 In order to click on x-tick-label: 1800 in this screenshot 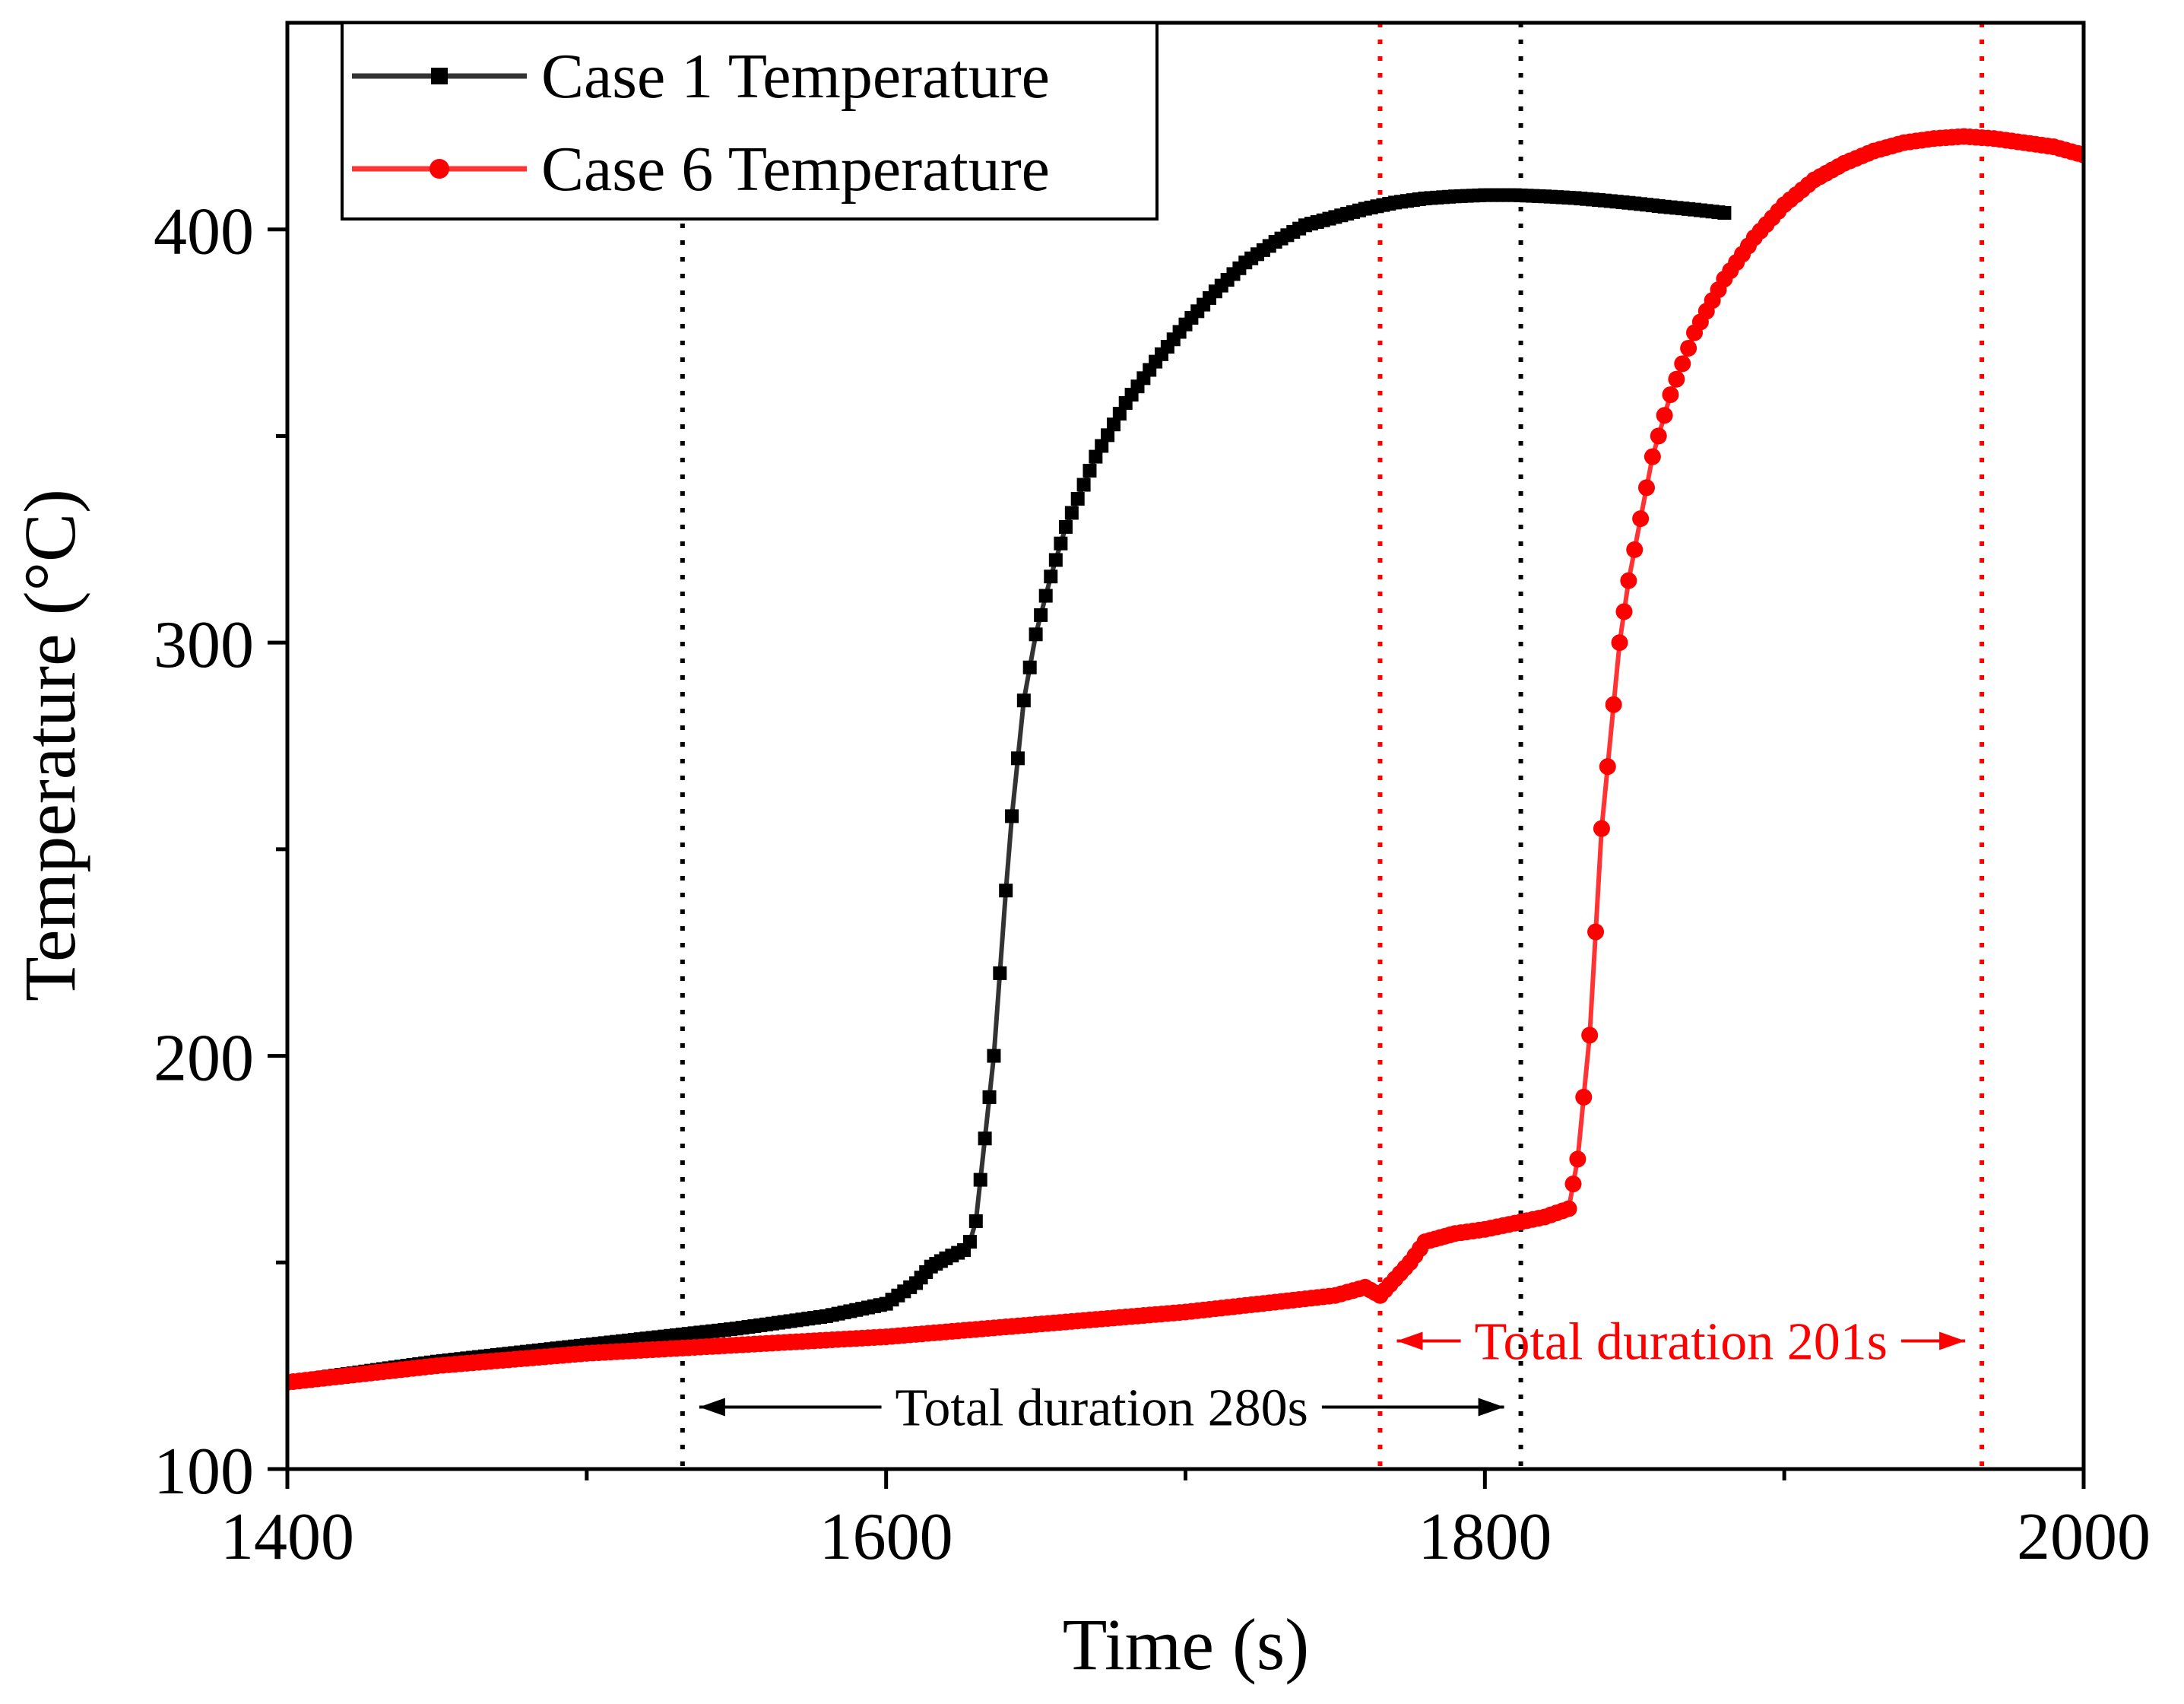, I will do `click(1485, 1537)`.